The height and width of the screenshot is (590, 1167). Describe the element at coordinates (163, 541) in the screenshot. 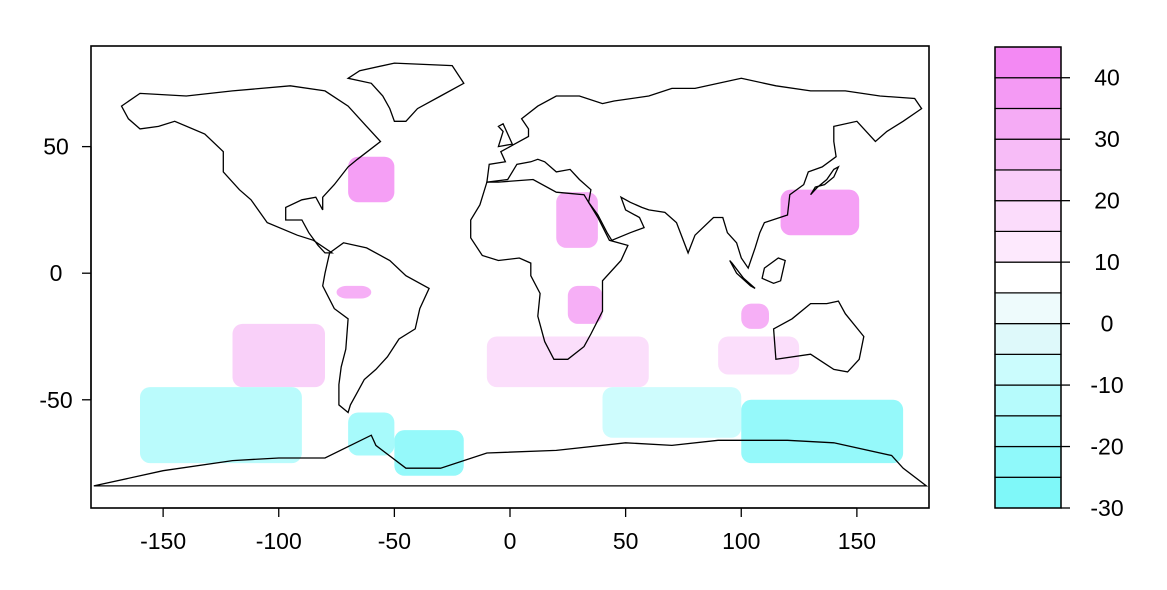

I see `x-tick-label: -150` at that location.